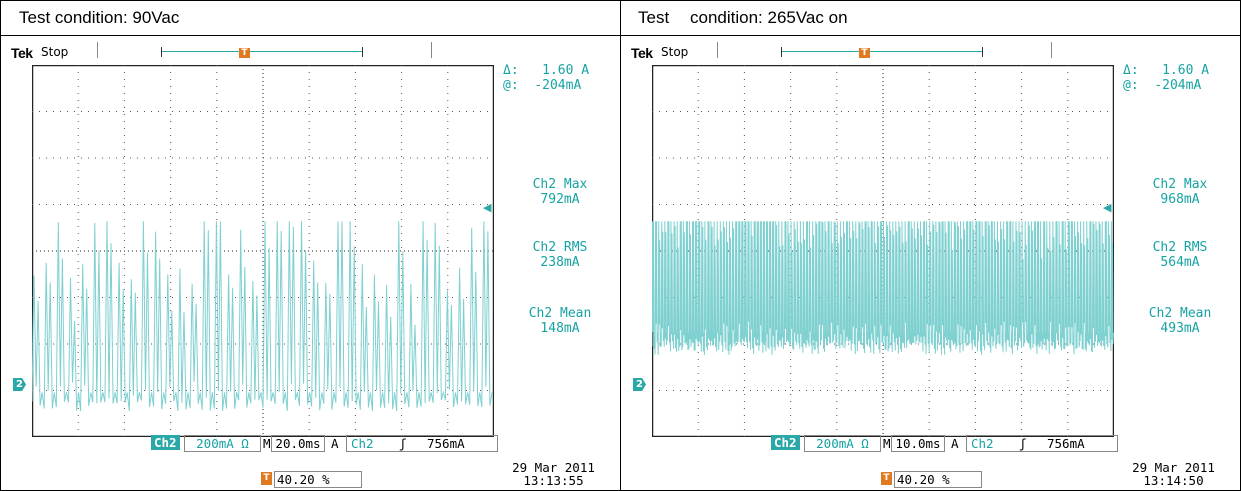 The image size is (1241, 491). I want to click on measurement-rms: Ch2 RMS 238mA, so click(560, 255).